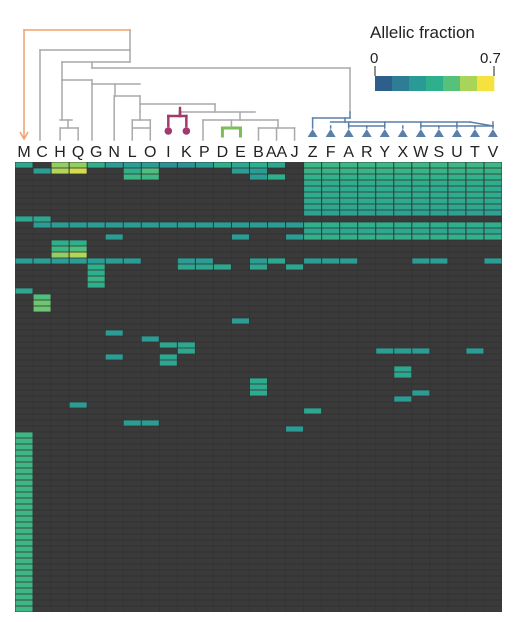 The image size is (520, 622). Describe the element at coordinates (240, 152) in the screenshot. I see `column-label: E` at that location.